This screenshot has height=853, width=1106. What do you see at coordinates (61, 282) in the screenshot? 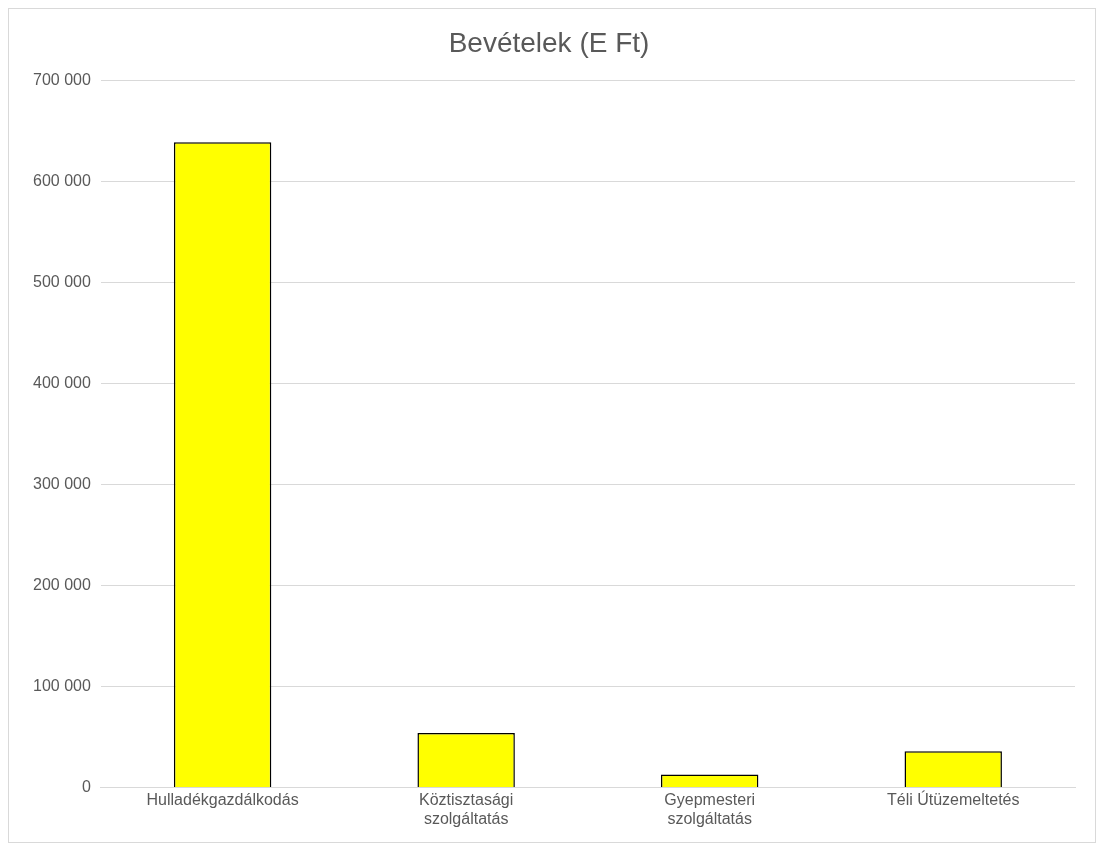
I see `y-tick-label: 500 000` at bounding box center [61, 282].